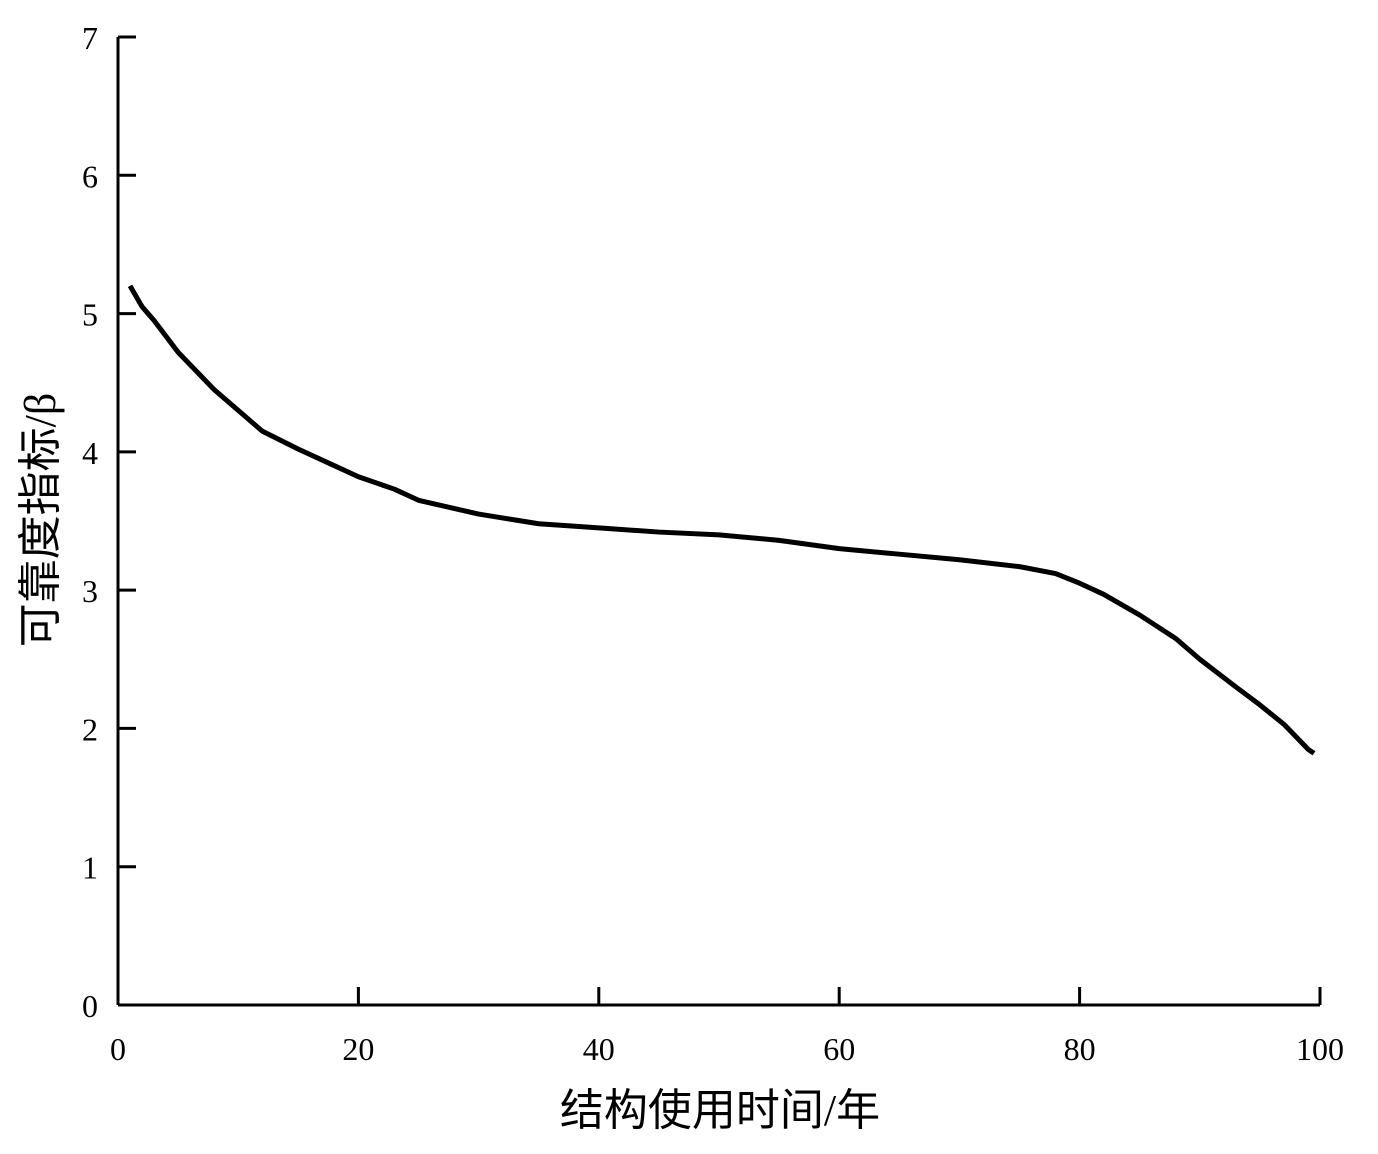 Image resolution: width=1378 pixels, height=1154 pixels. Describe the element at coordinates (720, 1110) in the screenshot. I see `x-axis-label: 结构使用时间/年` at that location.